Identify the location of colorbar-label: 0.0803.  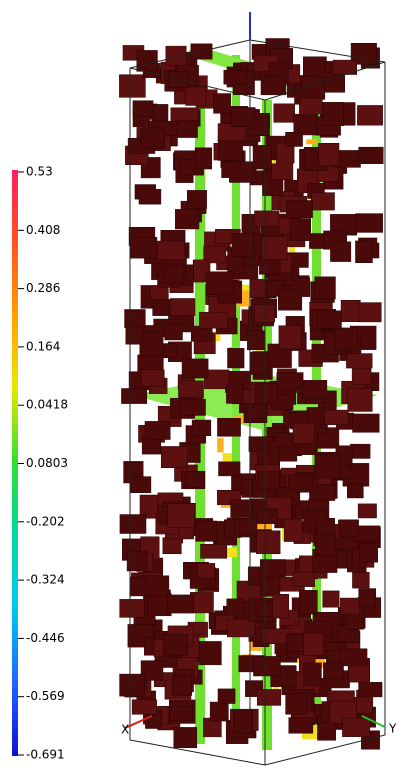
(47, 463).